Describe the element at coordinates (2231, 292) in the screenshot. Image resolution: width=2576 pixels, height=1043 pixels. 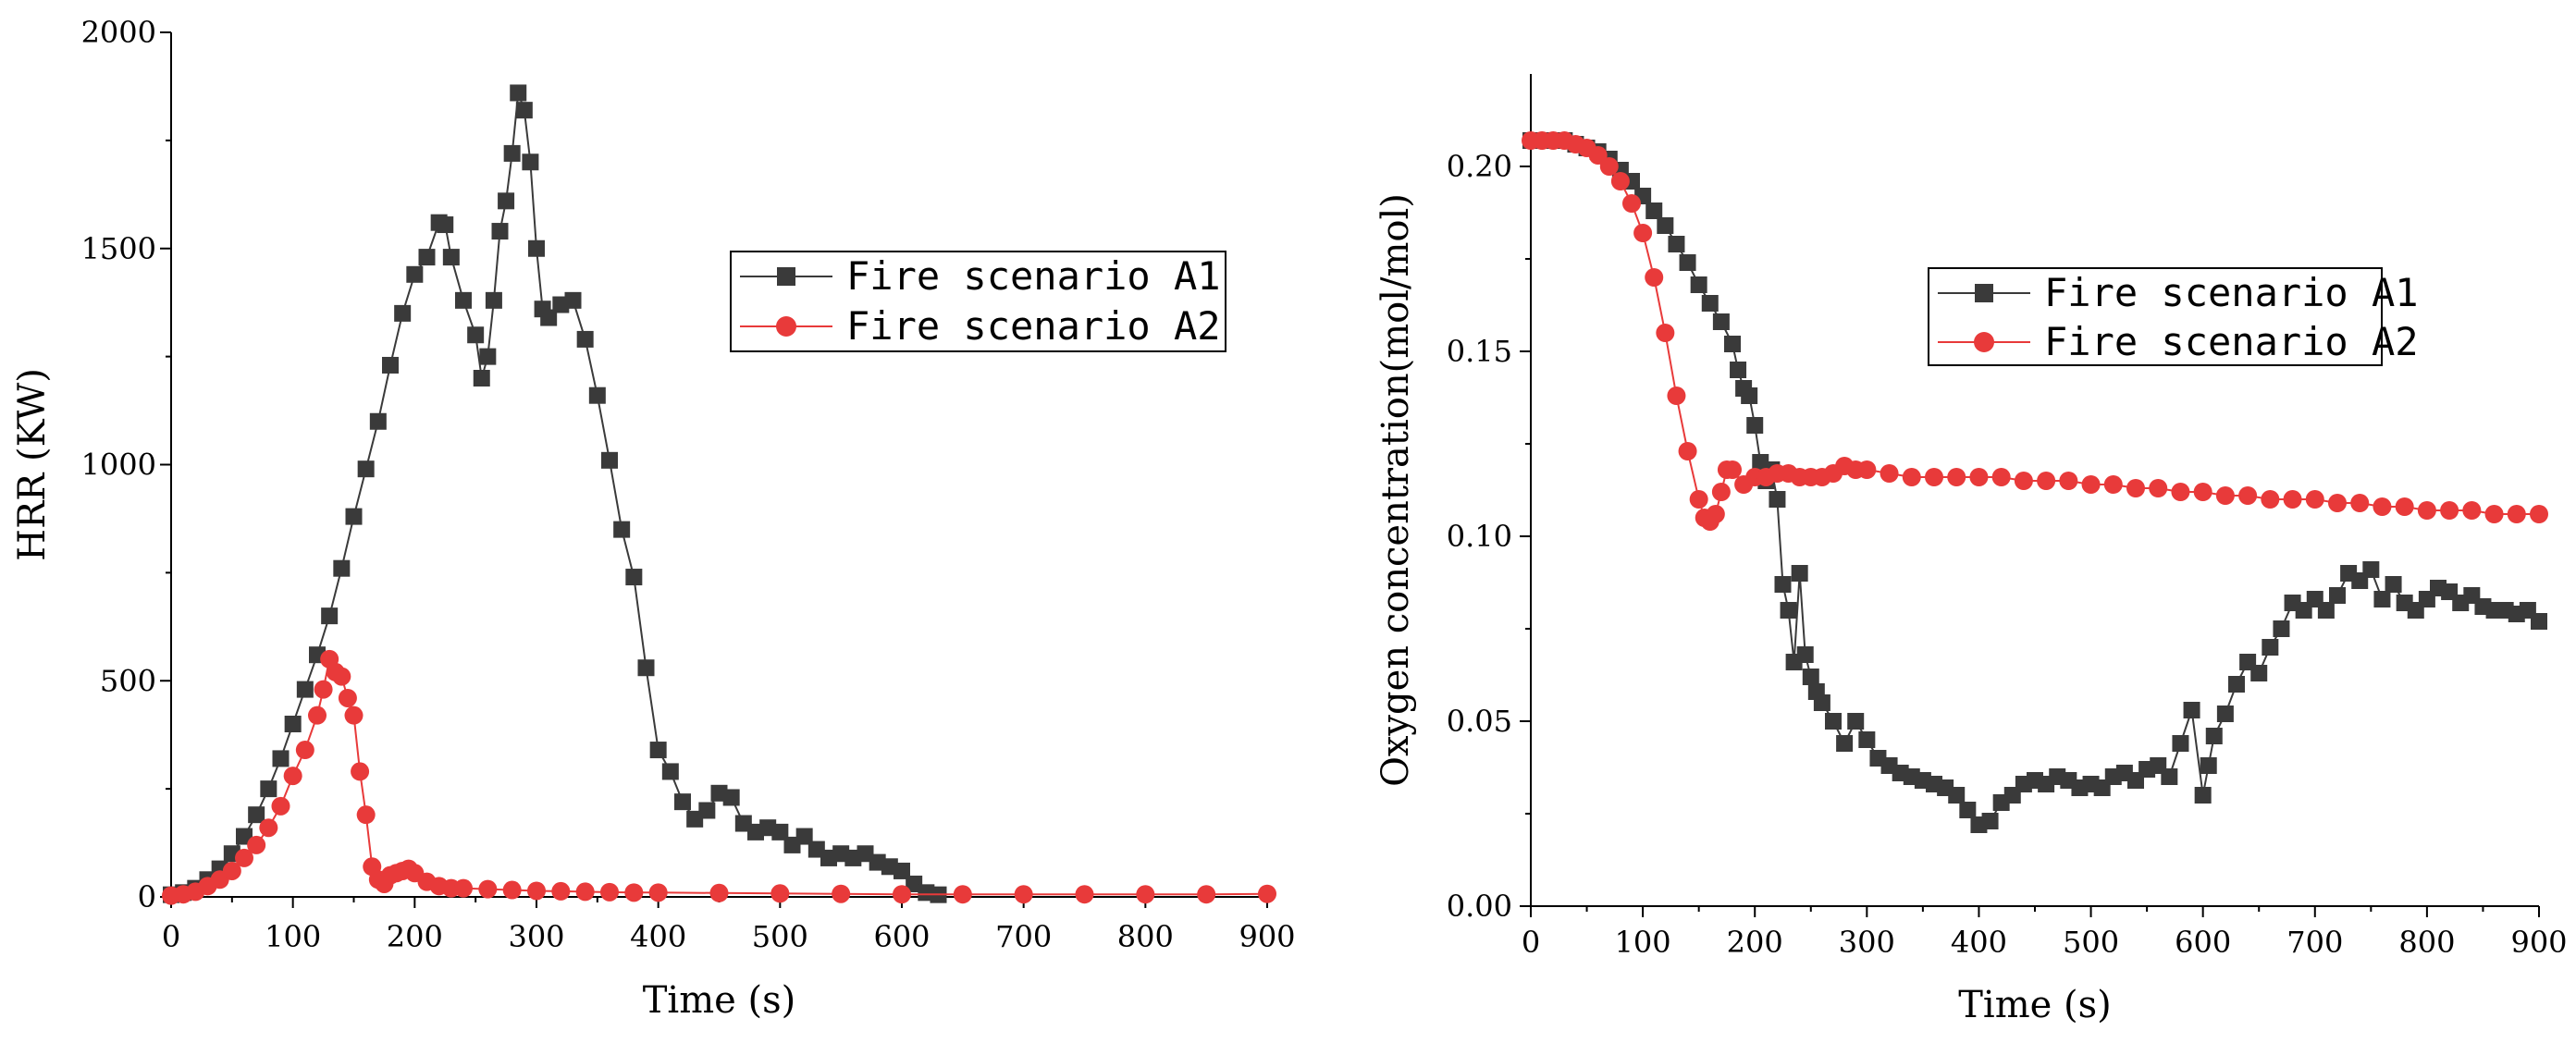
I see `oxygen-legend-label-1: Fire scenario A1` at that location.